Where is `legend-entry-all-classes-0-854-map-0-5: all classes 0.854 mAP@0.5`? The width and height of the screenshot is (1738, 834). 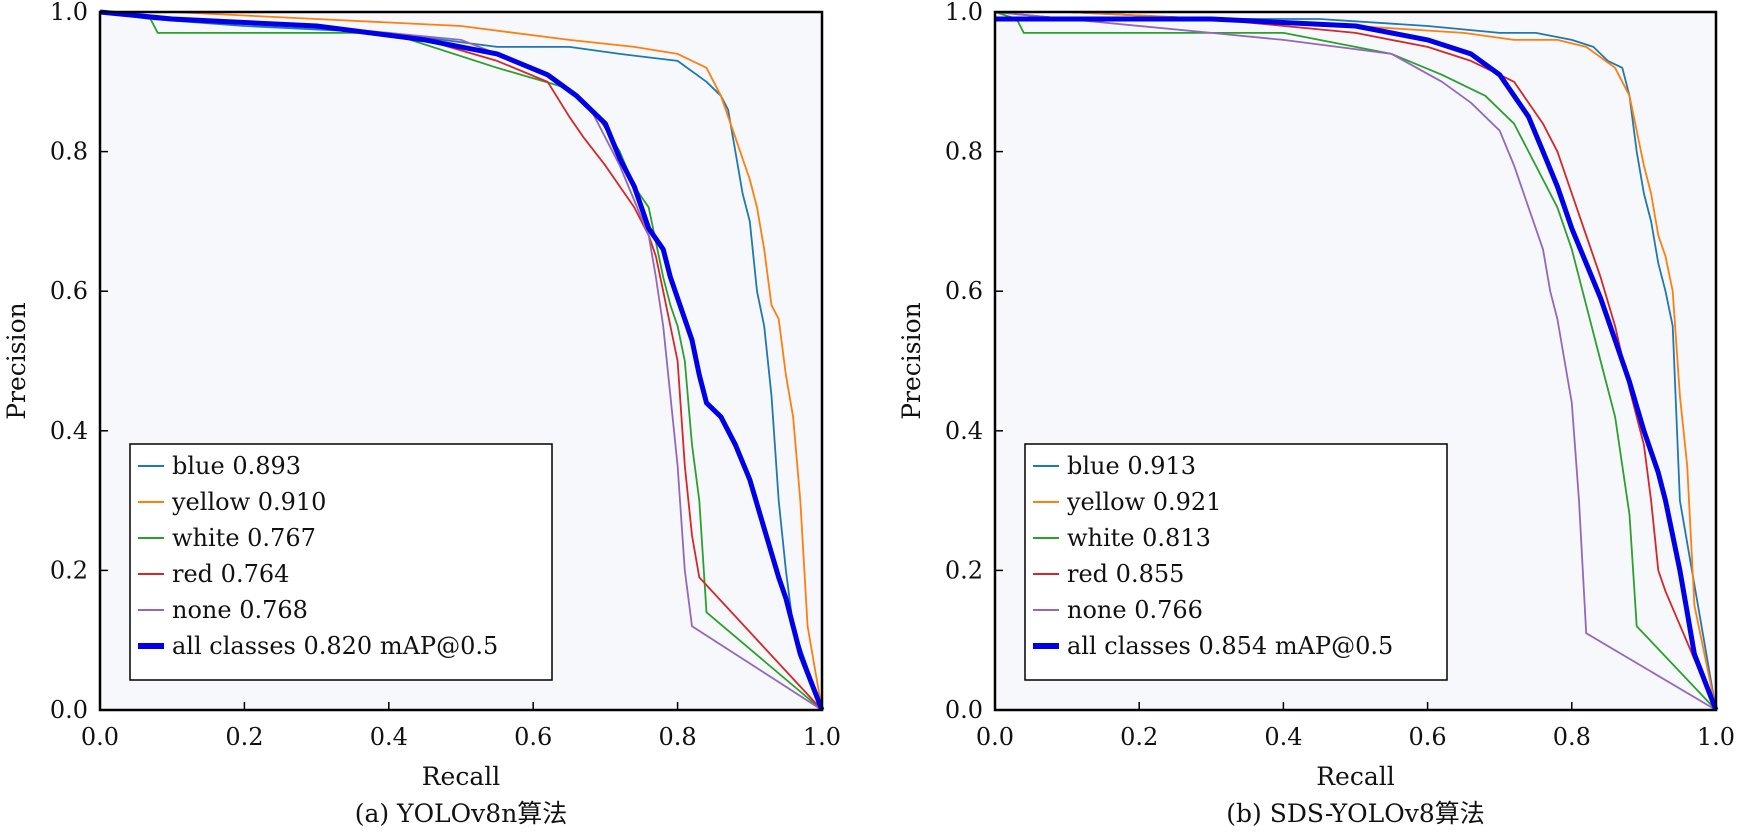
legend-entry-all-classes-0-854-map-0-5: all classes 0.854 mAP@0.5 is located at coordinates (1230, 646).